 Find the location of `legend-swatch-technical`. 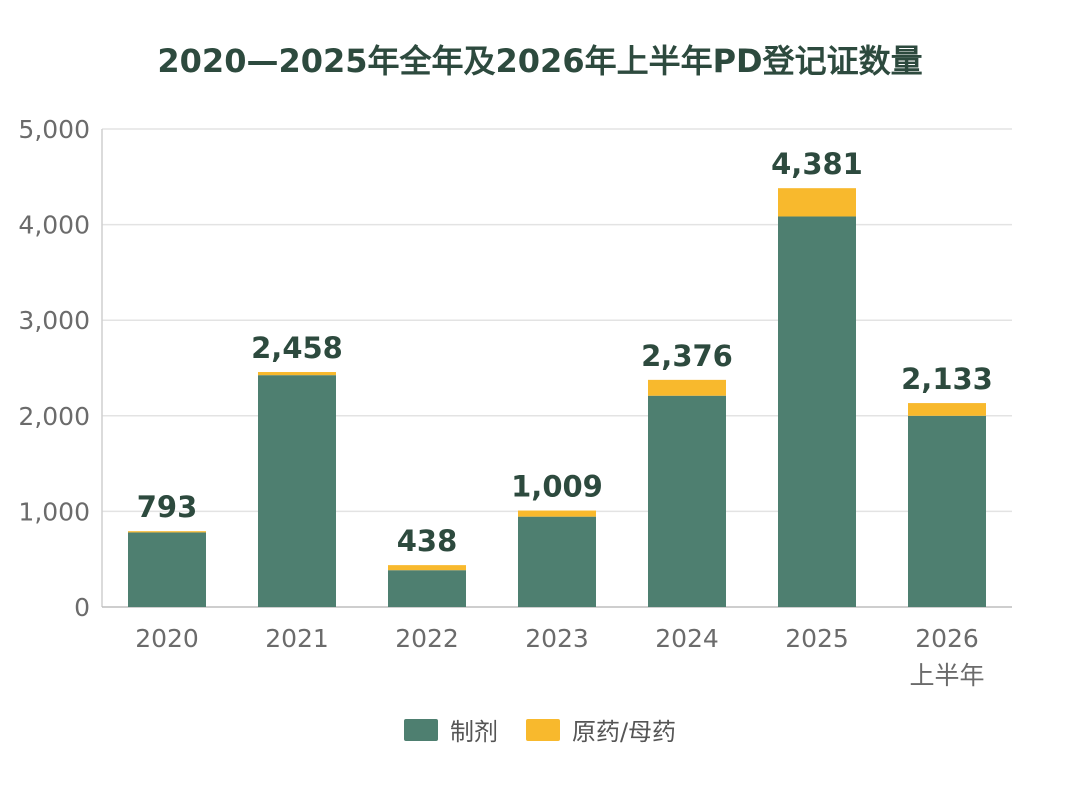

legend-swatch-technical is located at coordinates (542, 729).